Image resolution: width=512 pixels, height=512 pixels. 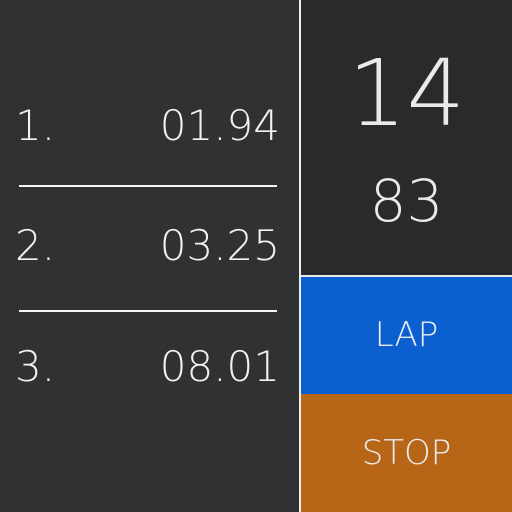 What do you see at coordinates (300, 256) in the screenshot?
I see `vertical-separator` at bounding box center [300, 256].